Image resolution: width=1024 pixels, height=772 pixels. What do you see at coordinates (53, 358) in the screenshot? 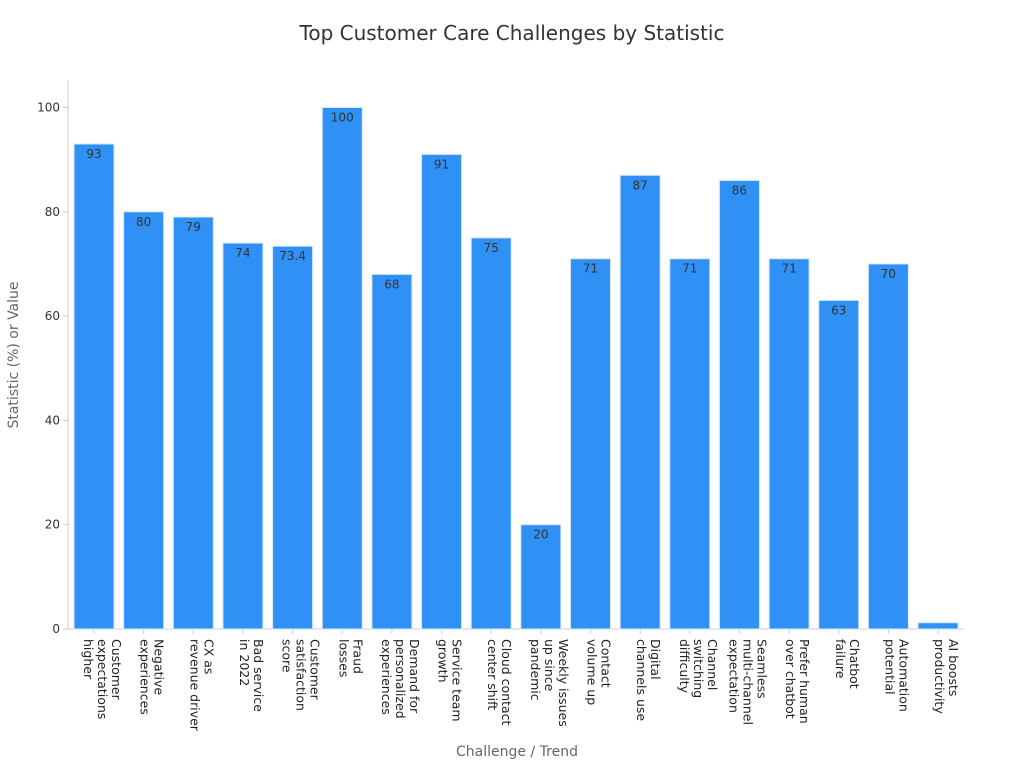
I see `y-axis: 0 20 40 60 80 100` at bounding box center [53, 358].